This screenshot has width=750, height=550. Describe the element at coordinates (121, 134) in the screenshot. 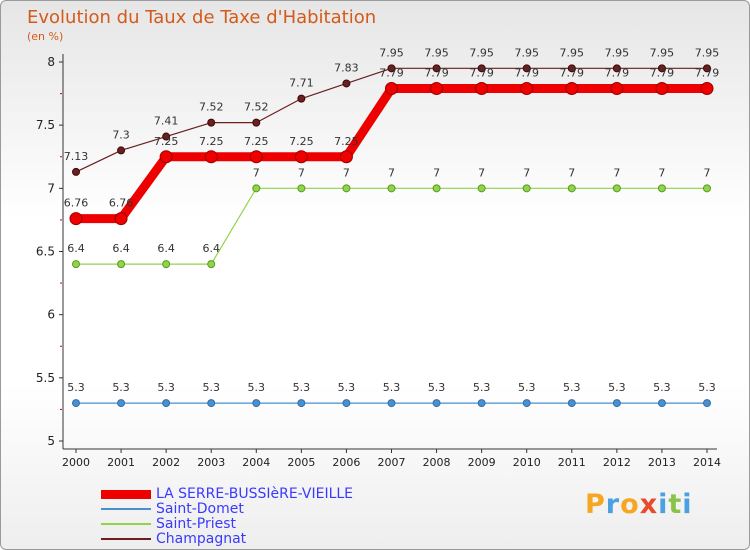

I see `data-label: 7.3` at that location.